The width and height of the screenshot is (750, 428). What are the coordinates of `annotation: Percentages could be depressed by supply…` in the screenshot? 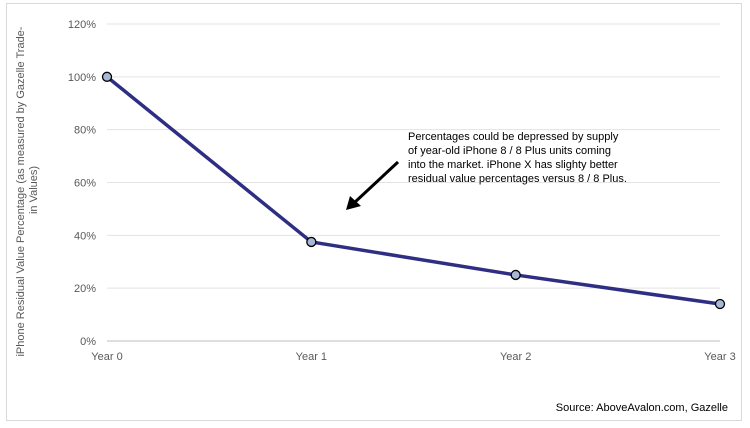 It's located at (486, 170).